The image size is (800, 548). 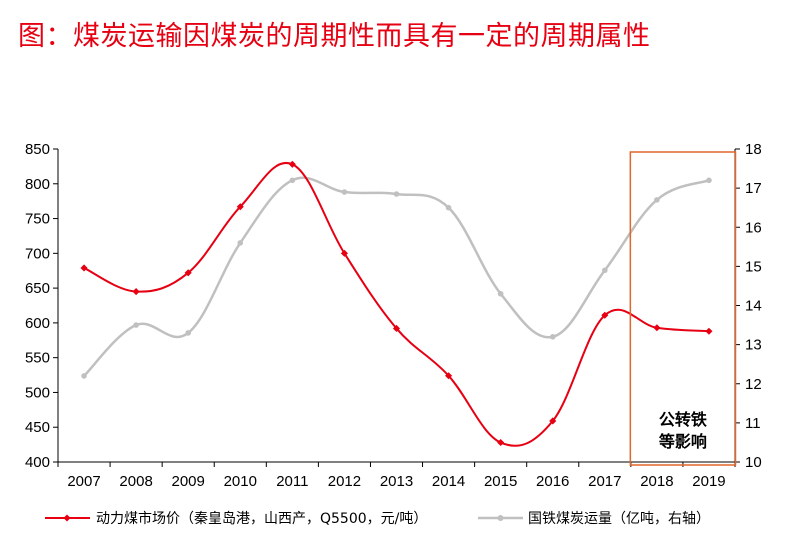 I want to click on annotation-text: 等影响, so click(x=682, y=441).